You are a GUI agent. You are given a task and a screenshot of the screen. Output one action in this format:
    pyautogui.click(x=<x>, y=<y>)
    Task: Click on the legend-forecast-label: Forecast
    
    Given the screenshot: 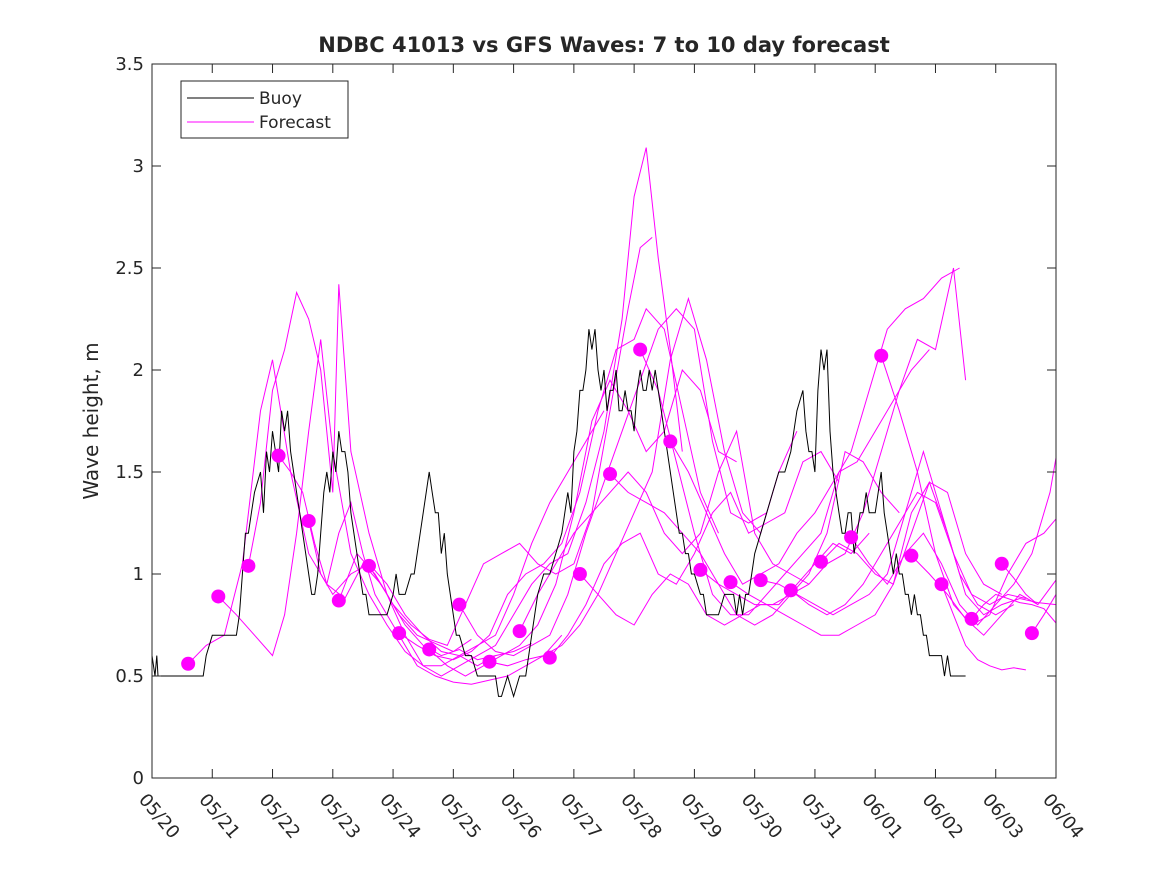 What is the action you would take?
    pyautogui.click(x=295, y=123)
    